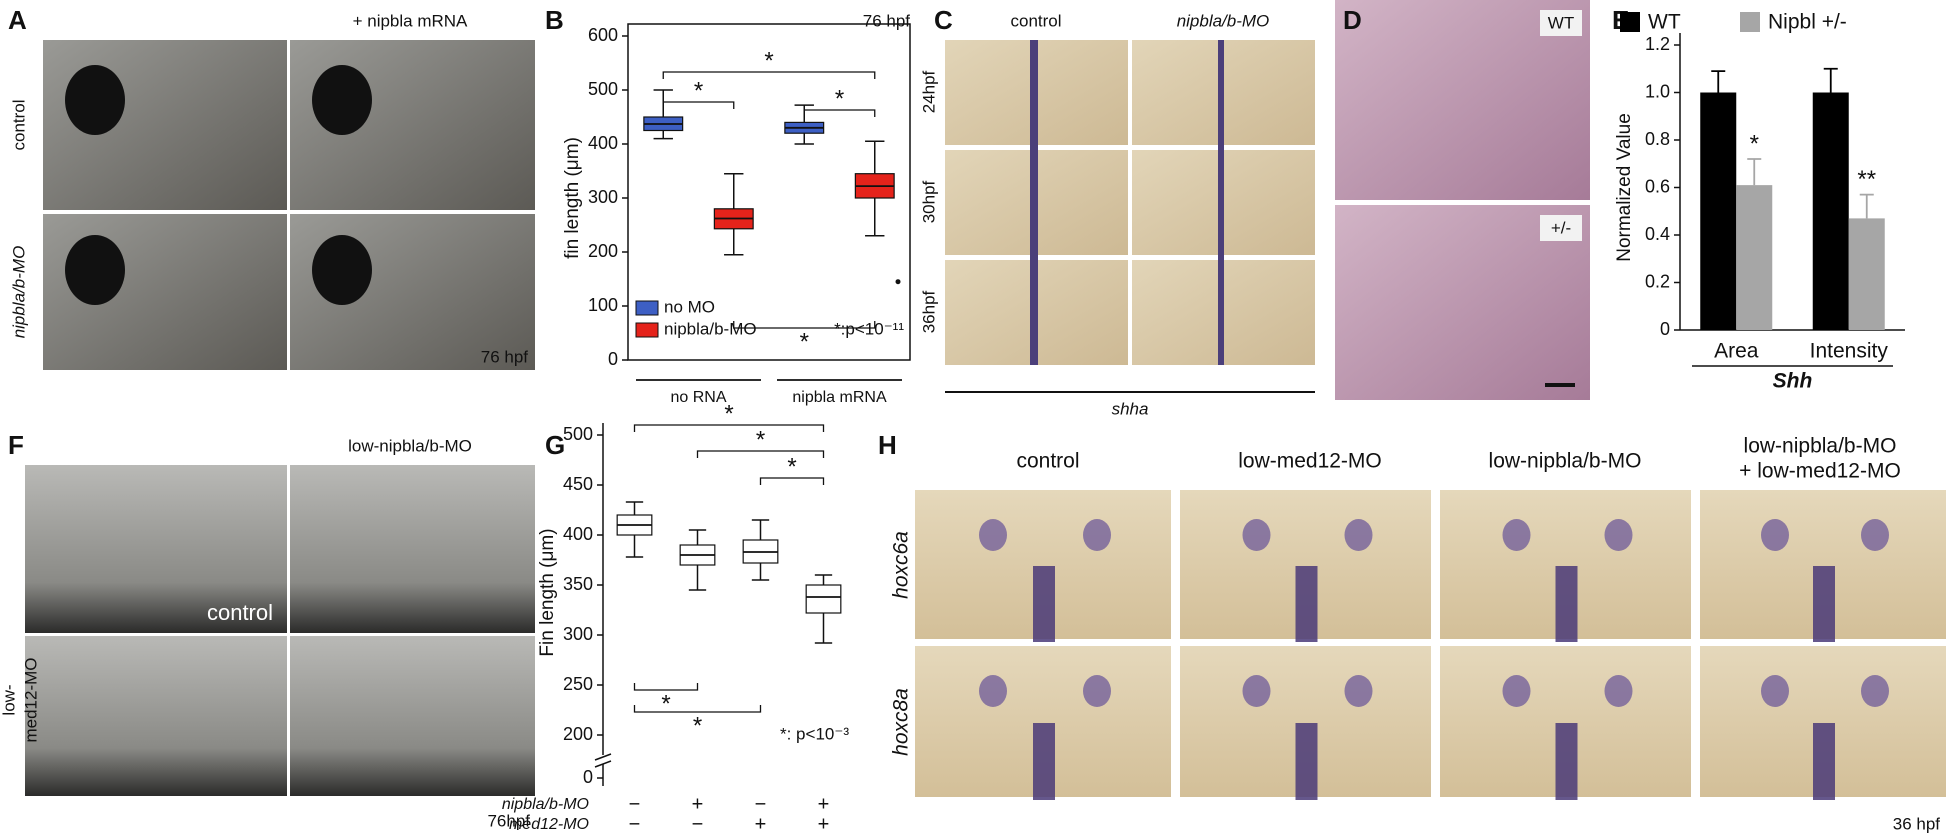  What do you see at coordinates (17, 20) in the screenshot?
I see `panel-letter: A` at bounding box center [17, 20].